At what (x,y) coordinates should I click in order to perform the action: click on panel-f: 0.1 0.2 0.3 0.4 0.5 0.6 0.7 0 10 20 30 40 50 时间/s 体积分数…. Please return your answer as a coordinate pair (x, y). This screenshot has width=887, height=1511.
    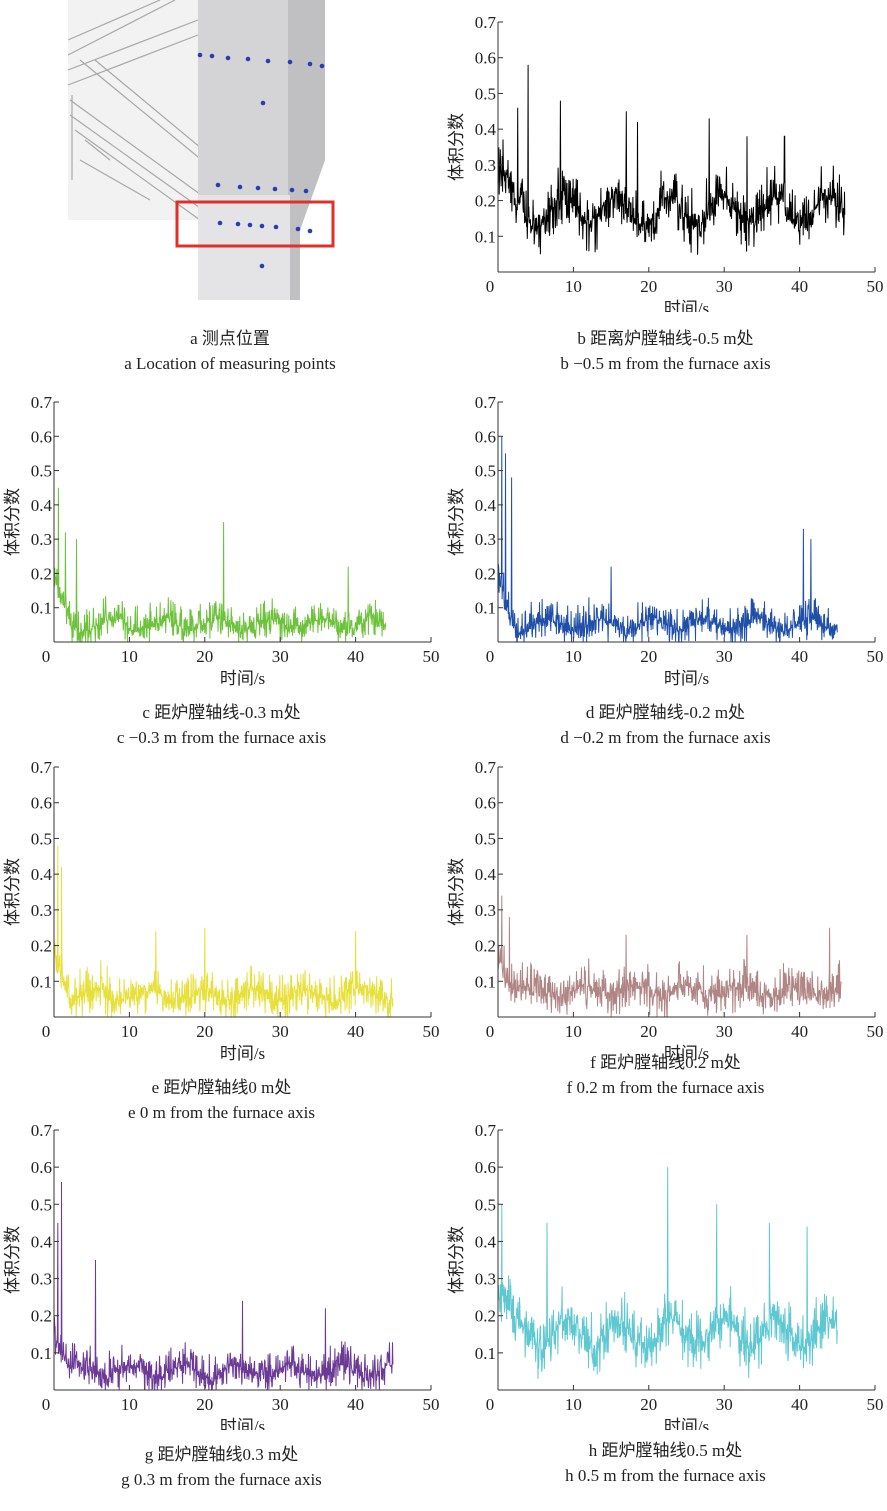
    Looking at the image, I should click on (665, 936).